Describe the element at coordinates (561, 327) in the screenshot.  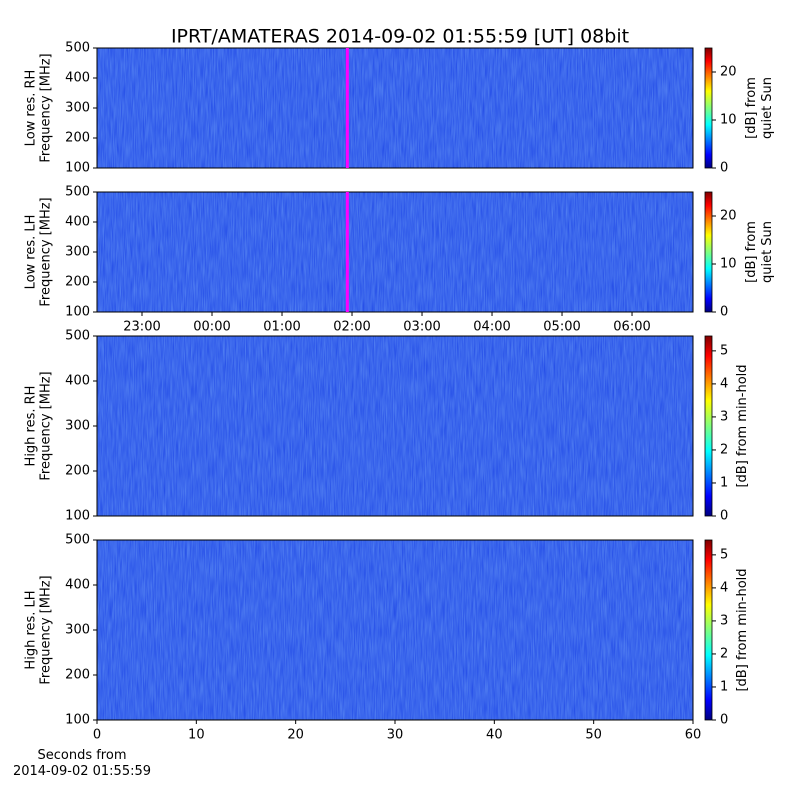
I see `x-tick-label: 05:00` at that location.